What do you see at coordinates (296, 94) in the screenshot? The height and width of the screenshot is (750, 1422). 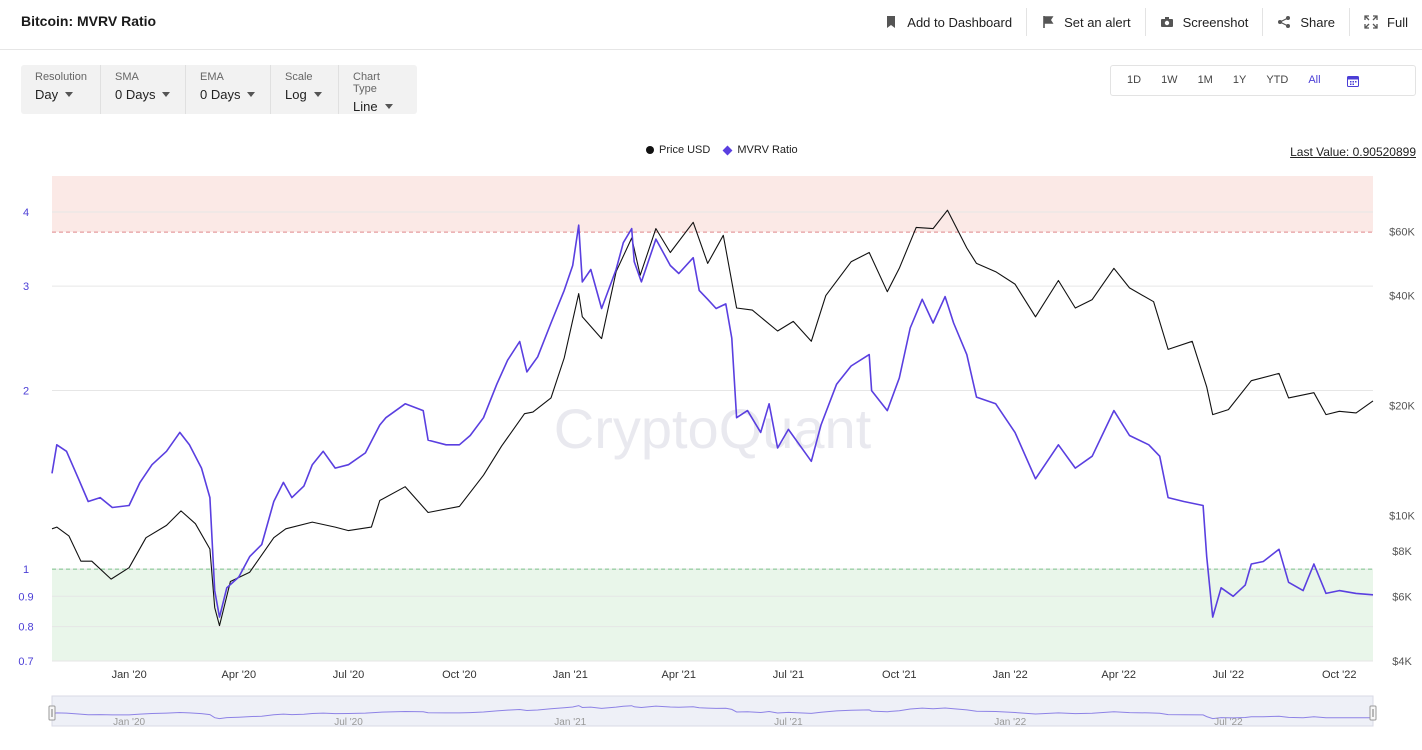 I see `scale-value: Log` at bounding box center [296, 94].